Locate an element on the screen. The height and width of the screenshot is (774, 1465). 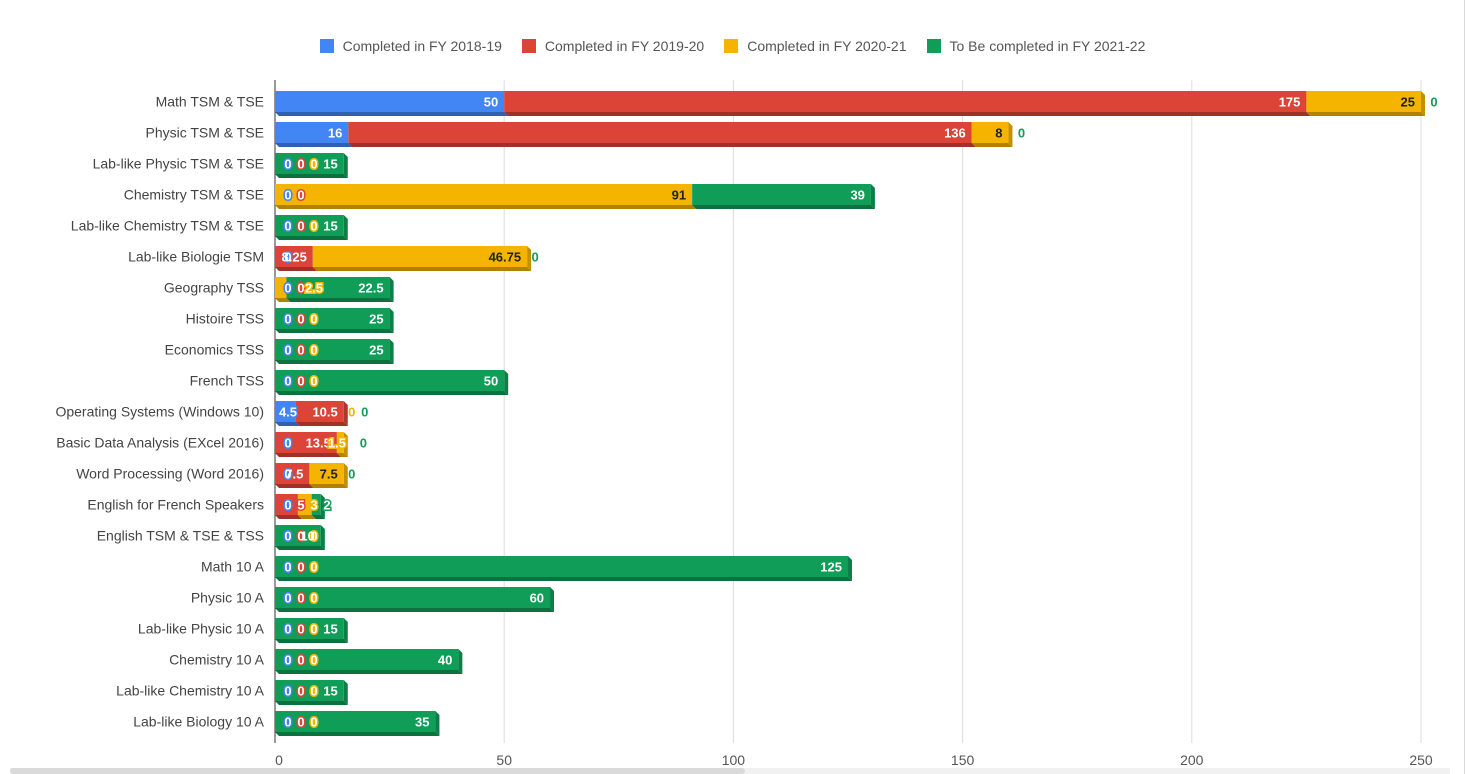
data-label: 15 is located at coordinates (330, 226).